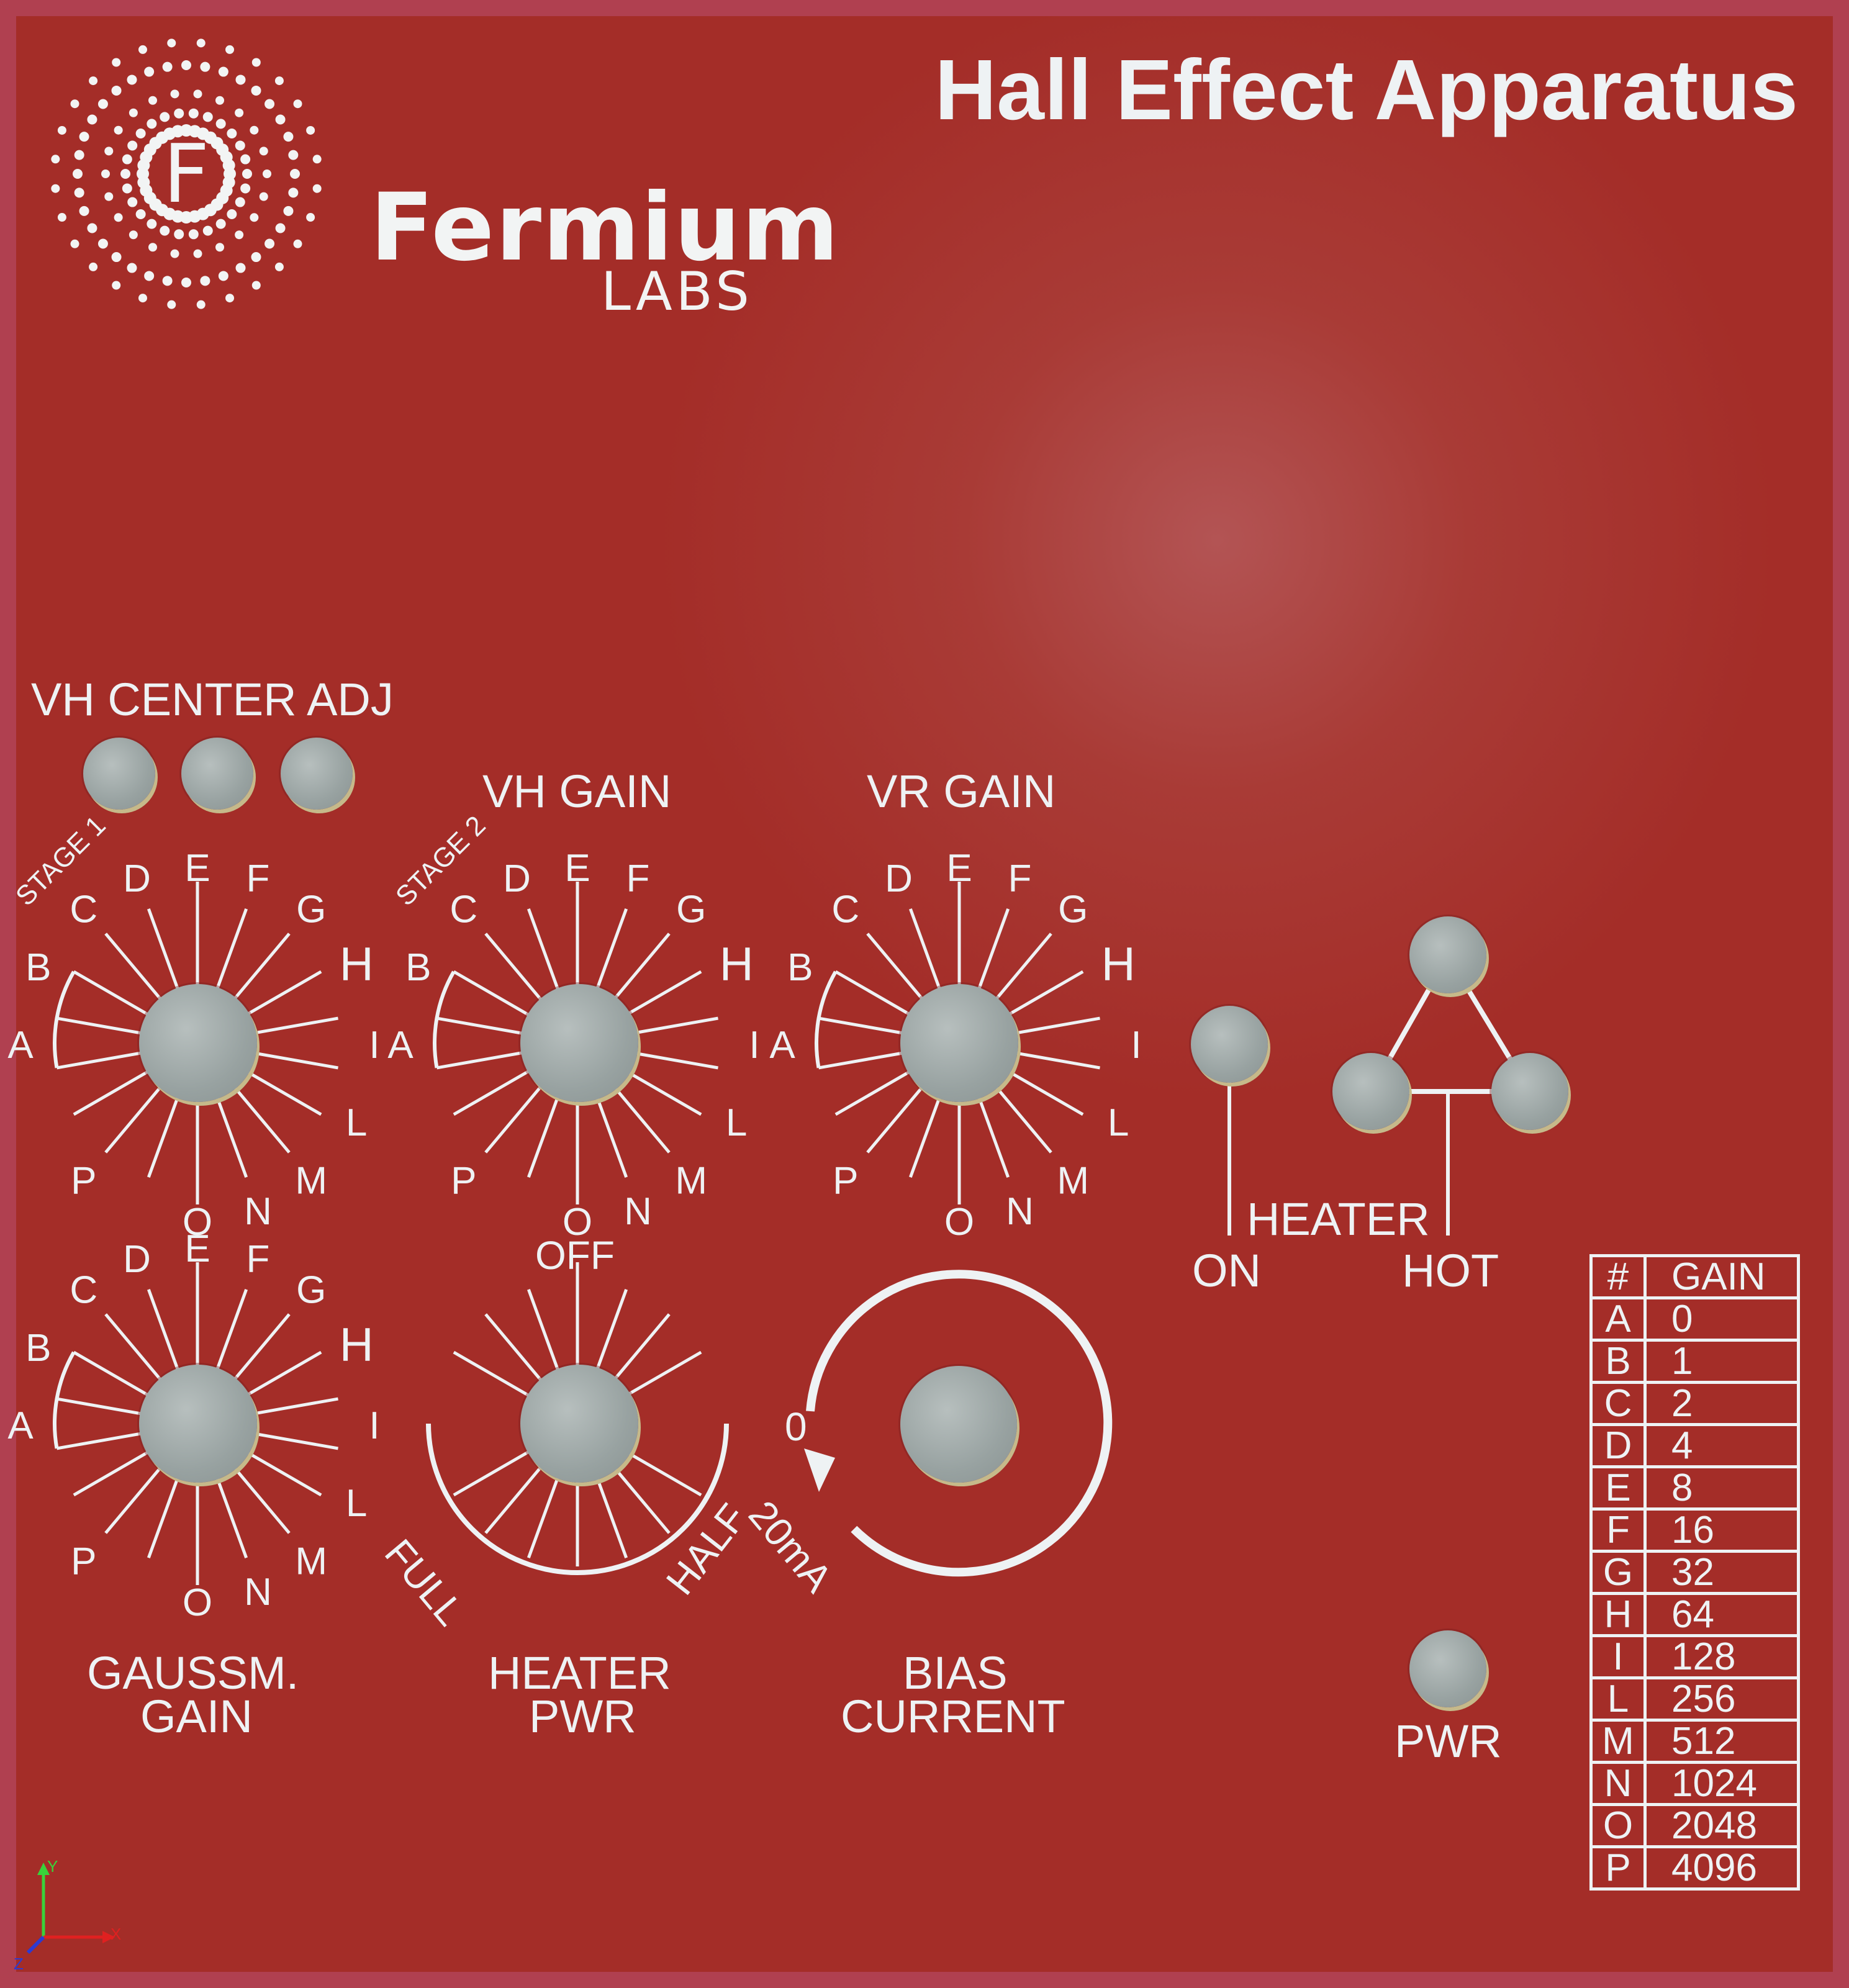 Image resolution: width=1849 pixels, height=1988 pixels. What do you see at coordinates (52, 1867) in the screenshot?
I see `axis-y-label: Y` at bounding box center [52, 1867].